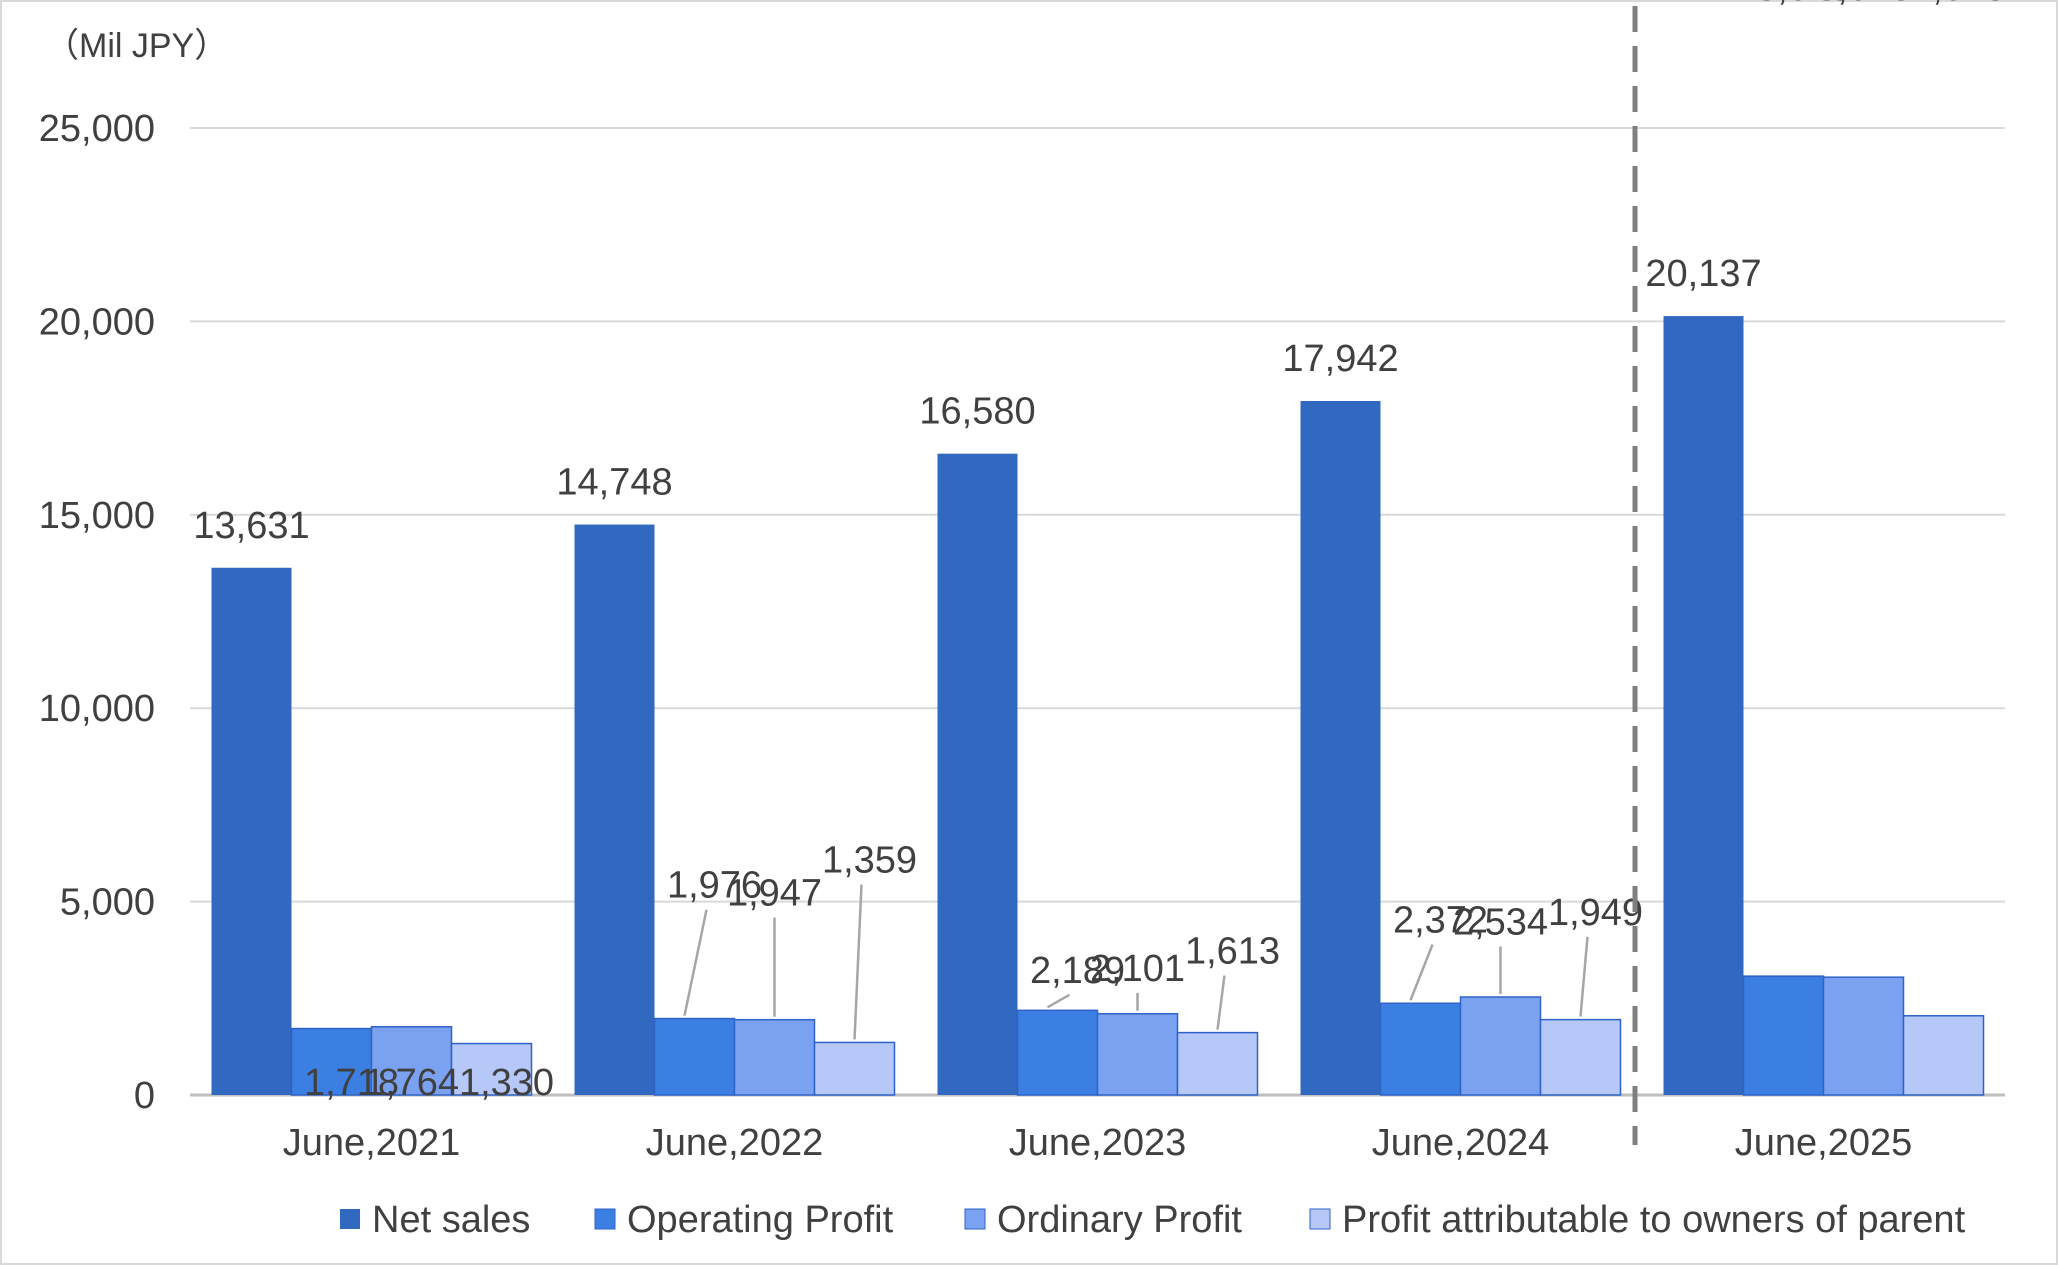  What do you see at coordinates (760, 1220) in the screenshot?
I see `legend-label: Operating Profit` at bounding box center [760, 1220].